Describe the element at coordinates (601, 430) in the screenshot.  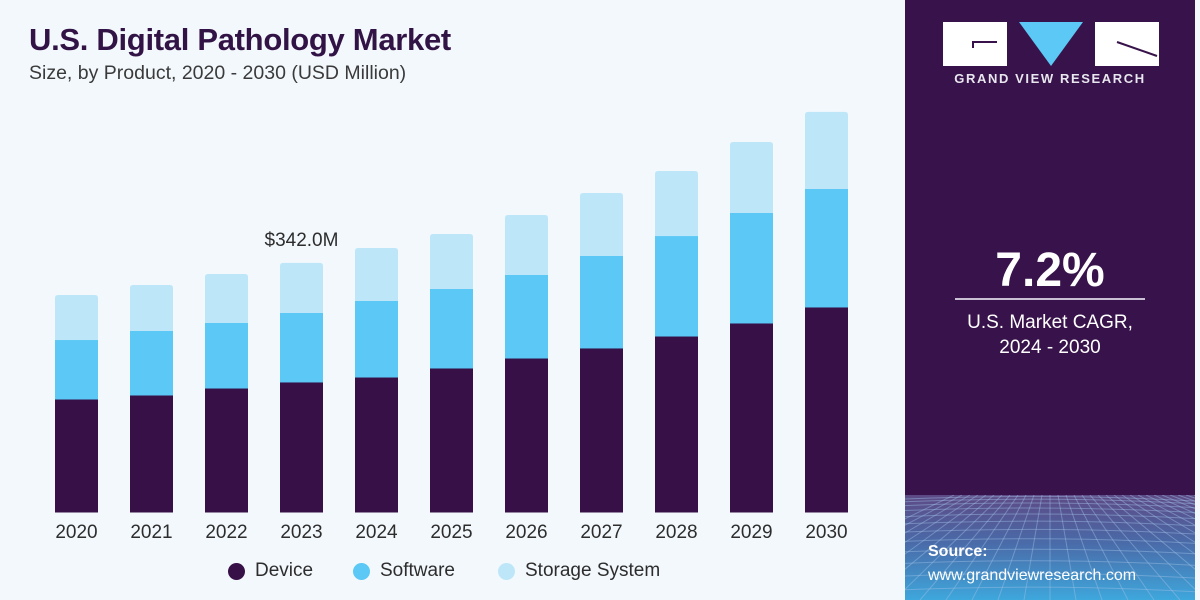
I see `bar-device-2027` at that location.